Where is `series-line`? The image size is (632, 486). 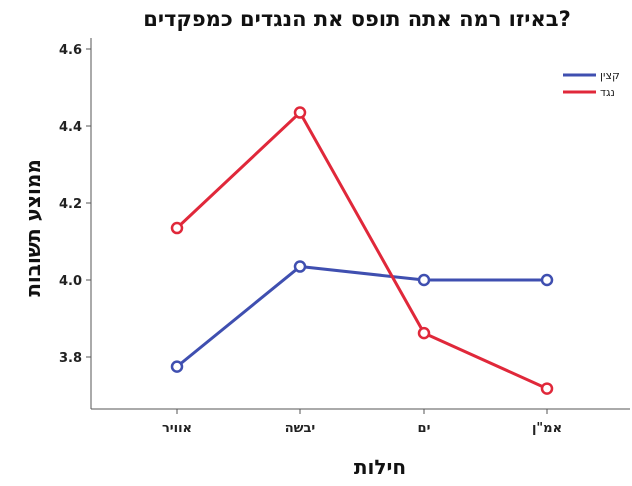 series-line is located at coordinates (361, 316).